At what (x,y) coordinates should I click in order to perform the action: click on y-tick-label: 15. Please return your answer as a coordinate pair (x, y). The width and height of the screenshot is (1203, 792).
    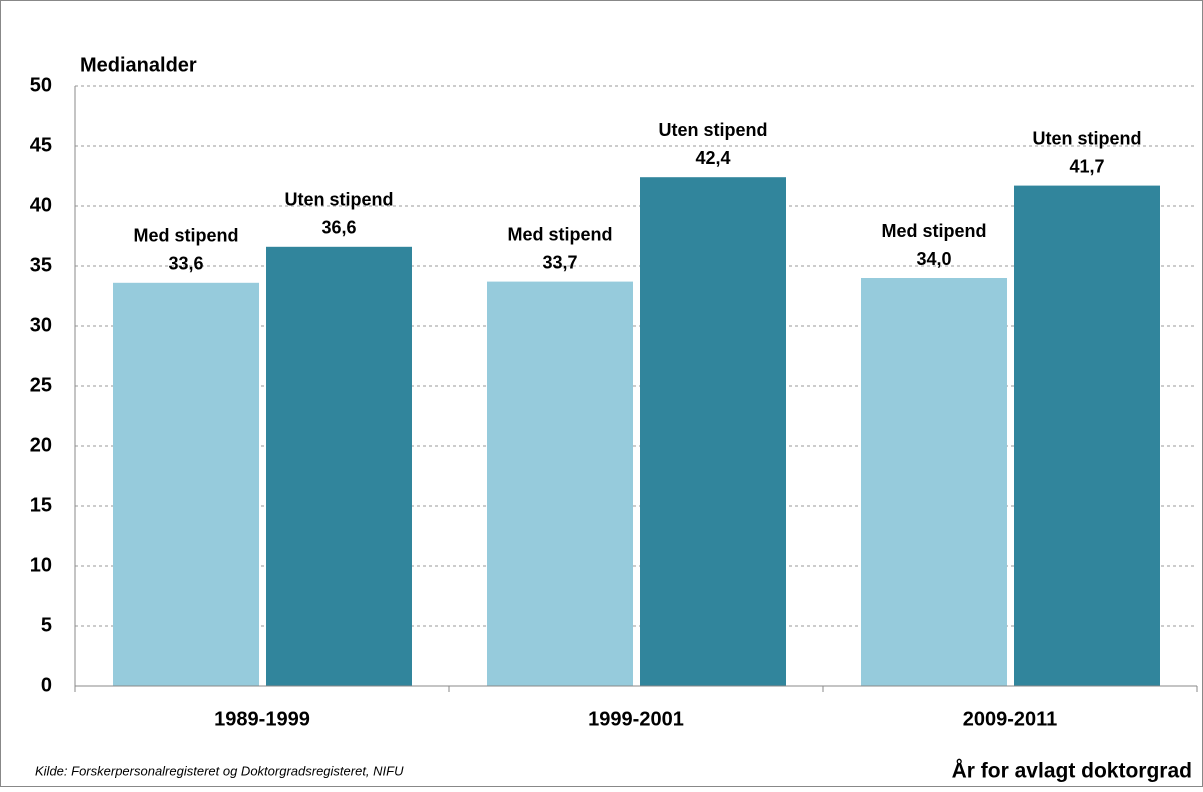
    Looking at the image, I should click on (41, 505).